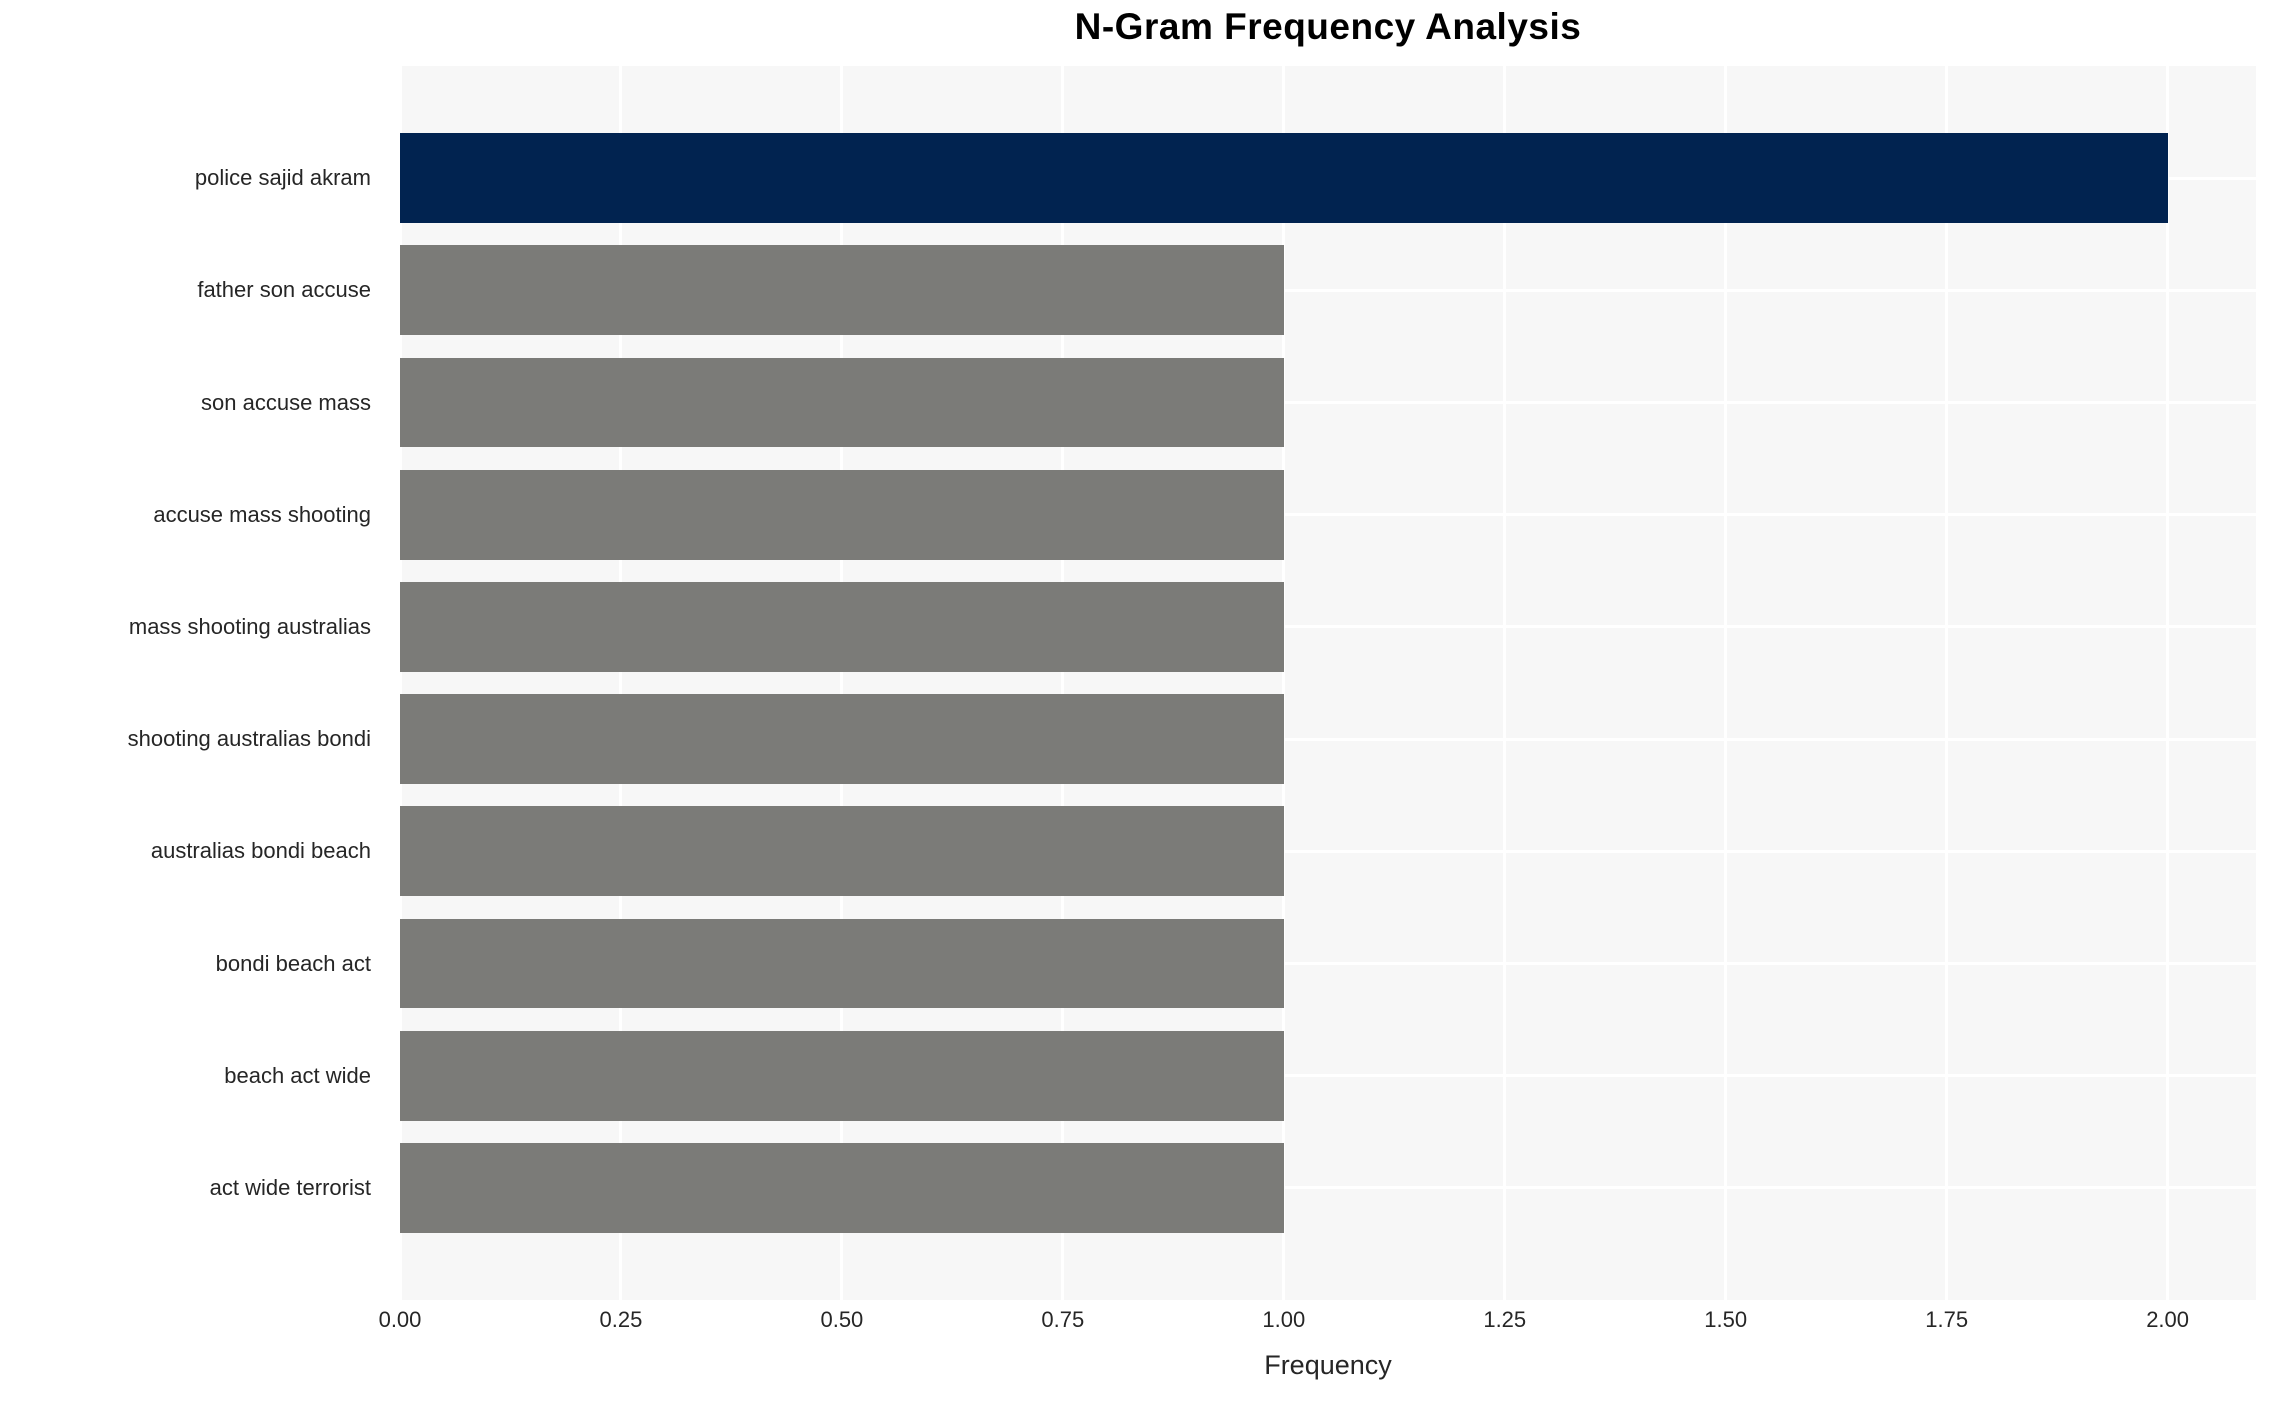 The image size is (2278, 1402). I want to click on x-axis-ticks: 0.00 0.25 0.50 0.75 1.00 1.25 1.50 1.75 2.00, so click(1317, 1323).